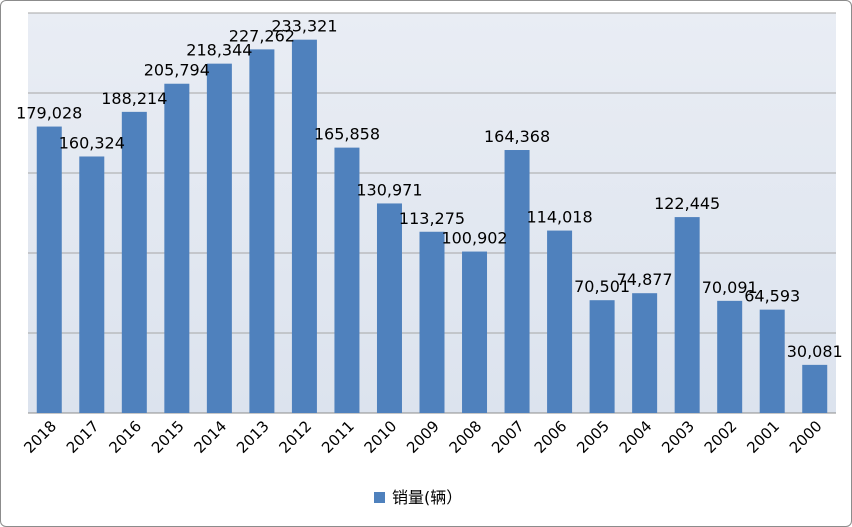 This screenshot has width=852, height=527. What do you see at coordinates (678, 437) in the screenshot?
I see `x-tick-label-2003: 2003` at bounding box center [678, 437].